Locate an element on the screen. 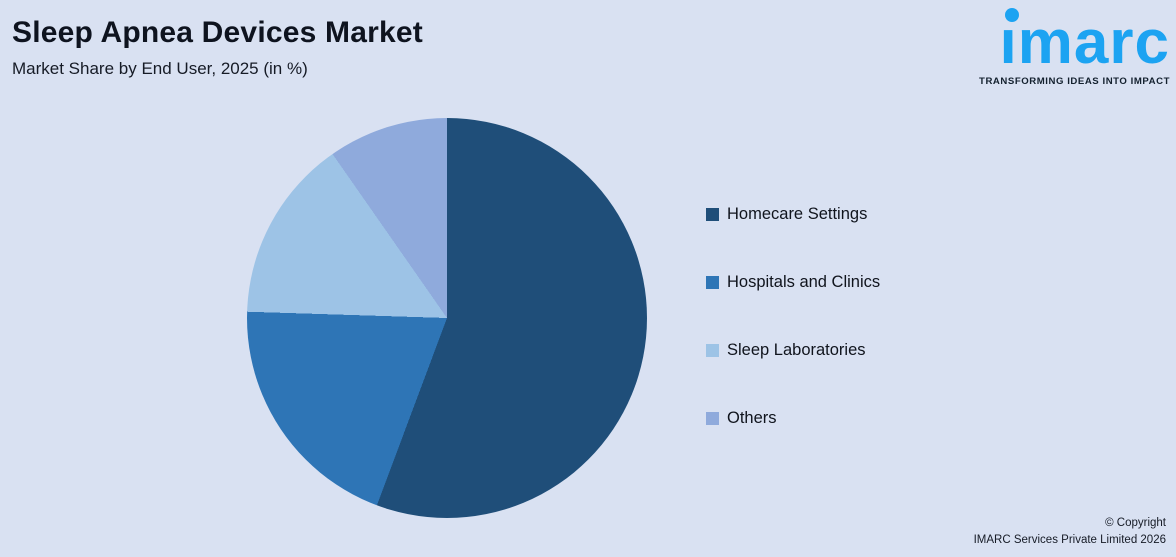 The image size is (1176, 557). copyright-line1: © Copyright is located at coordinates (1135, 522).